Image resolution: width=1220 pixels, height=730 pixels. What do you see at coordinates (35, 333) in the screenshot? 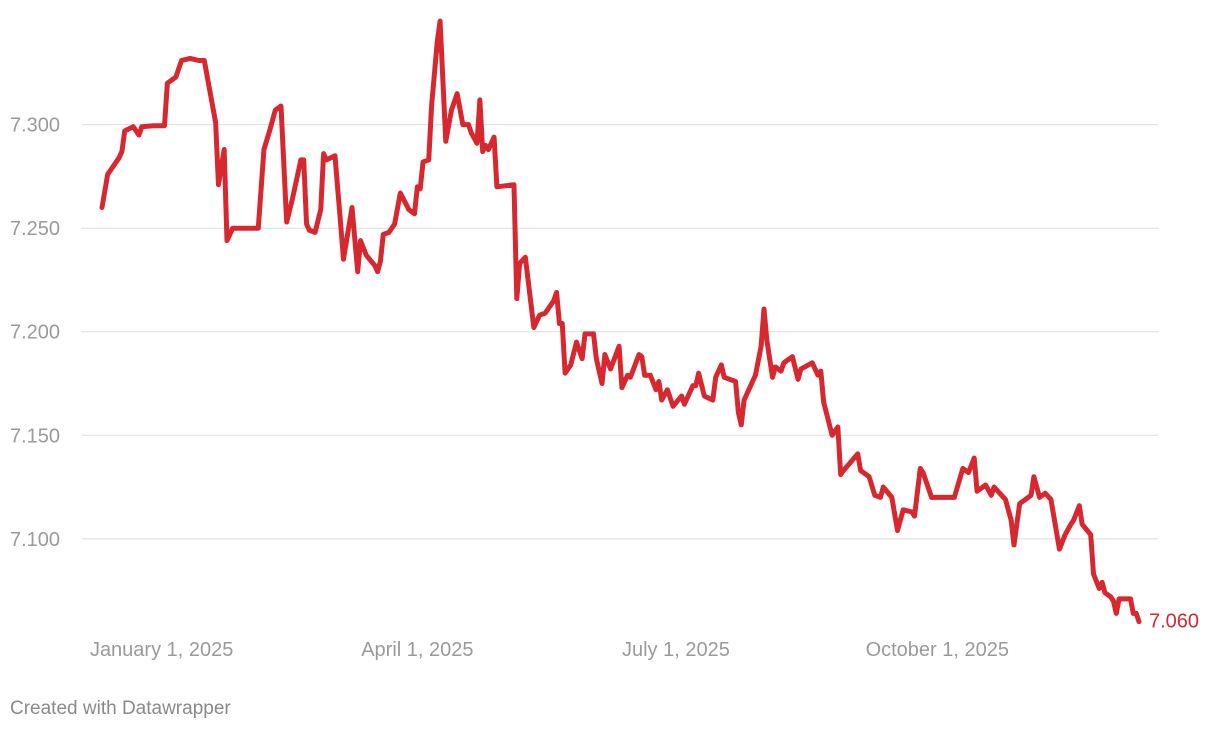
I see `y-tick-label: 7.200` at bounding box center [35, 333].